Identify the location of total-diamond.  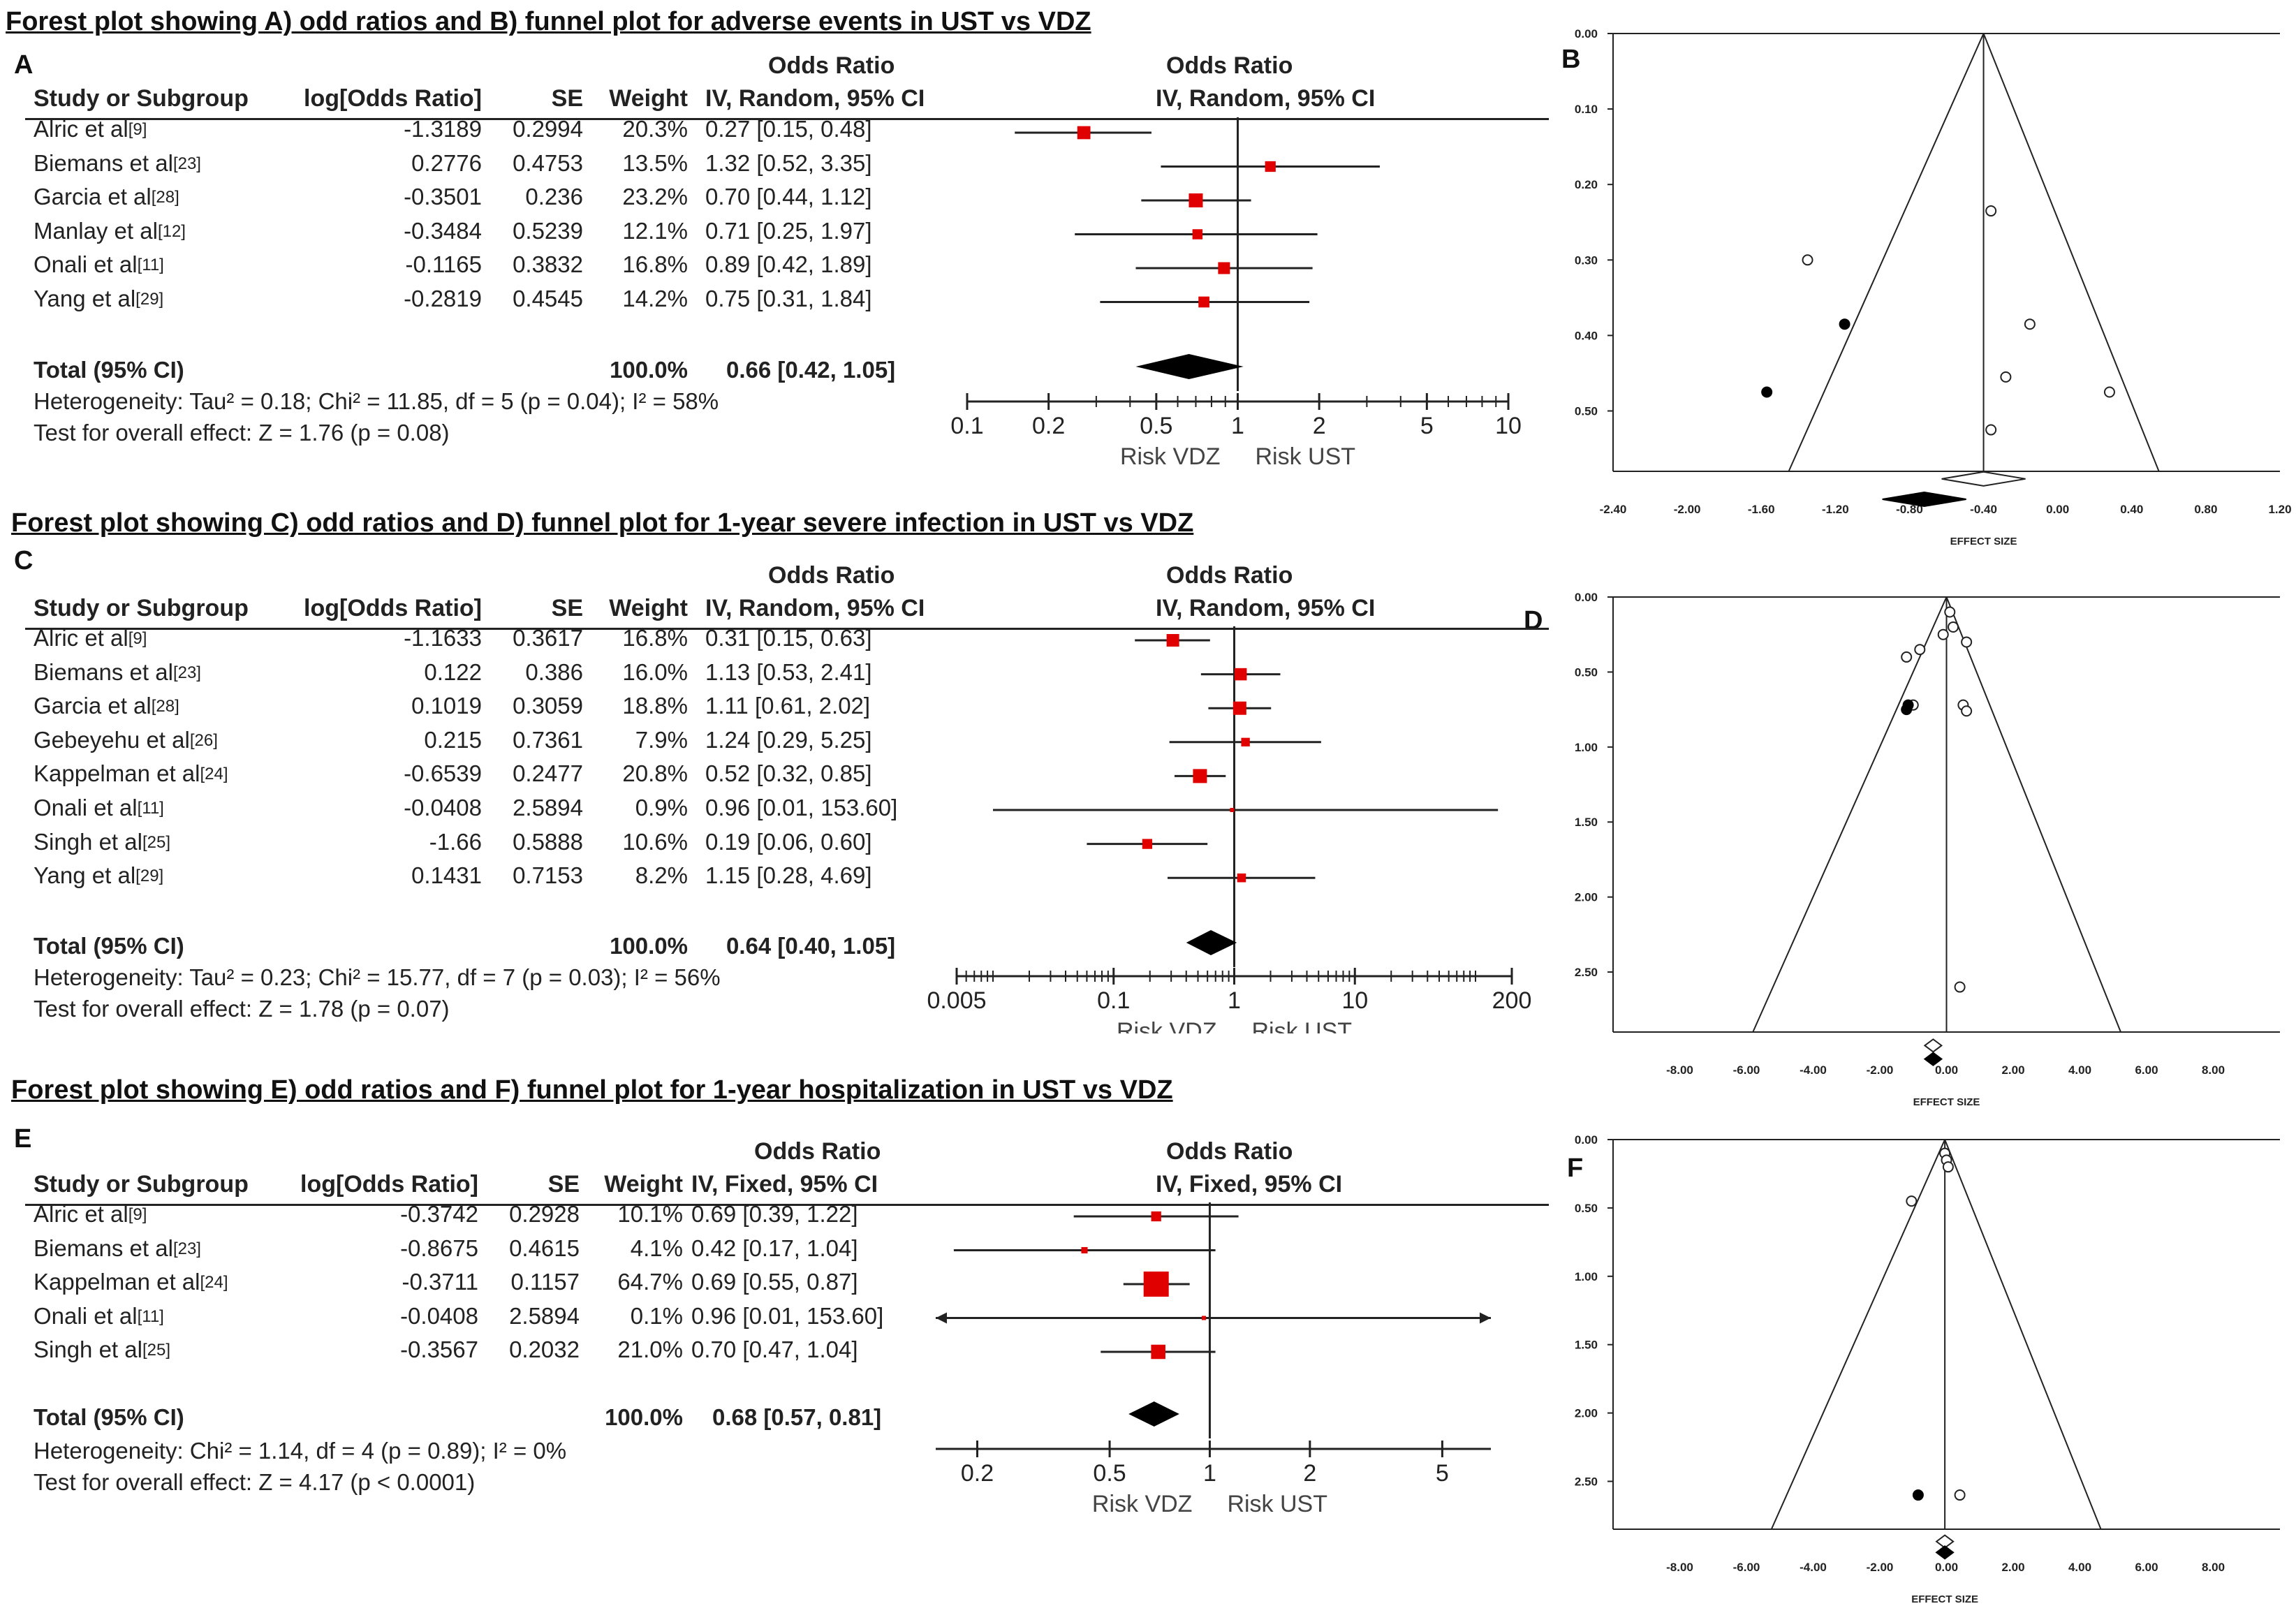
(1211, 942).